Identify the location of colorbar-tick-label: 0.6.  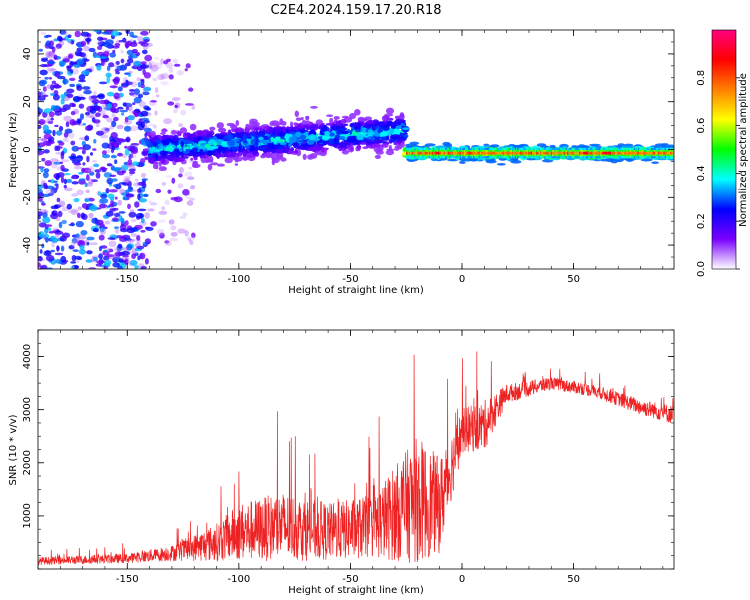
(701, 126).